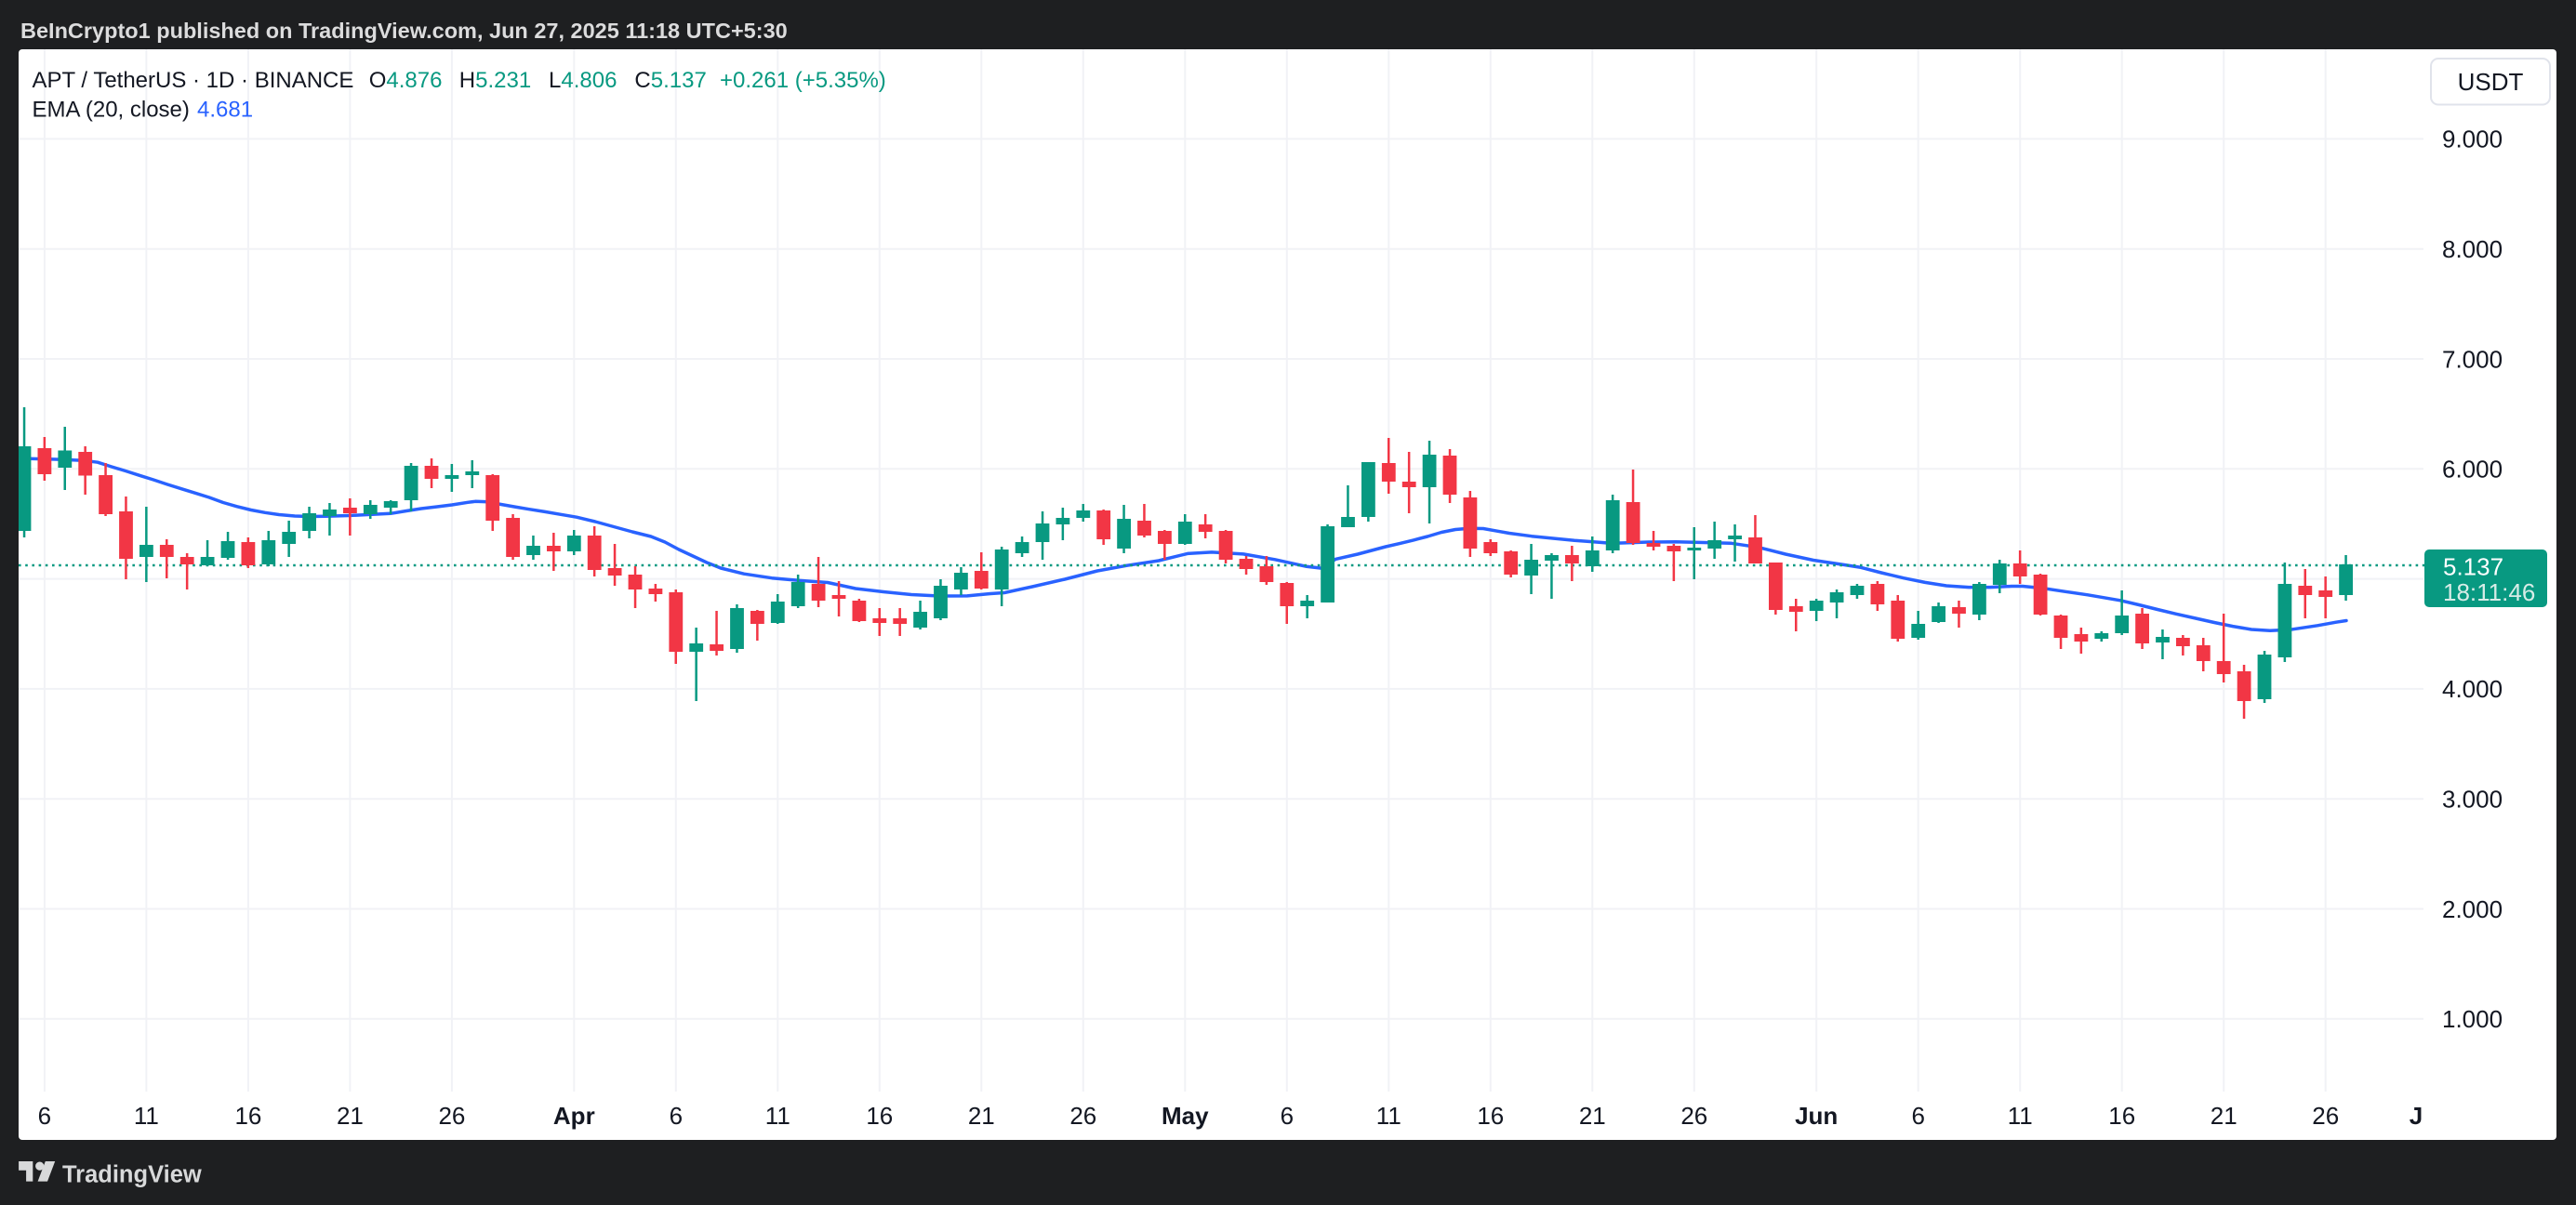 Image resolution: width=2576 pixels, height=1205 pixels. Describe the element at coordinates (2489, 592) in the screenshot. I see `svg-text: 18:11:46` at that location.